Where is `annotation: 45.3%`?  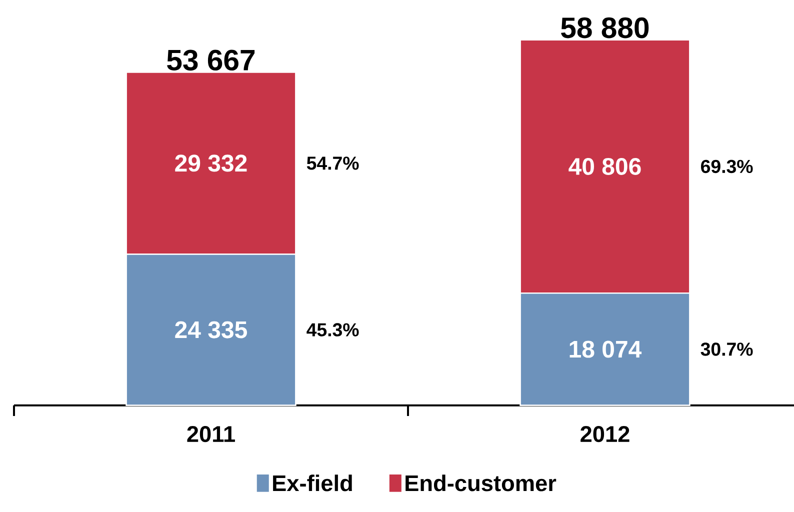 annotation: 45.3% is located at coordinates (332, 329).